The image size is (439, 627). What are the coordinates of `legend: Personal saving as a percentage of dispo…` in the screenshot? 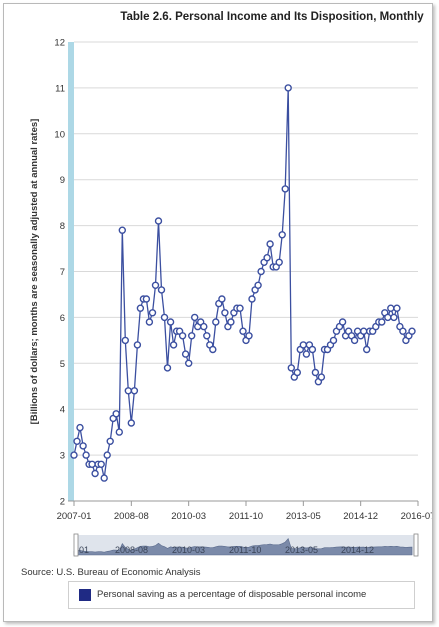 It's located at (241, 595).